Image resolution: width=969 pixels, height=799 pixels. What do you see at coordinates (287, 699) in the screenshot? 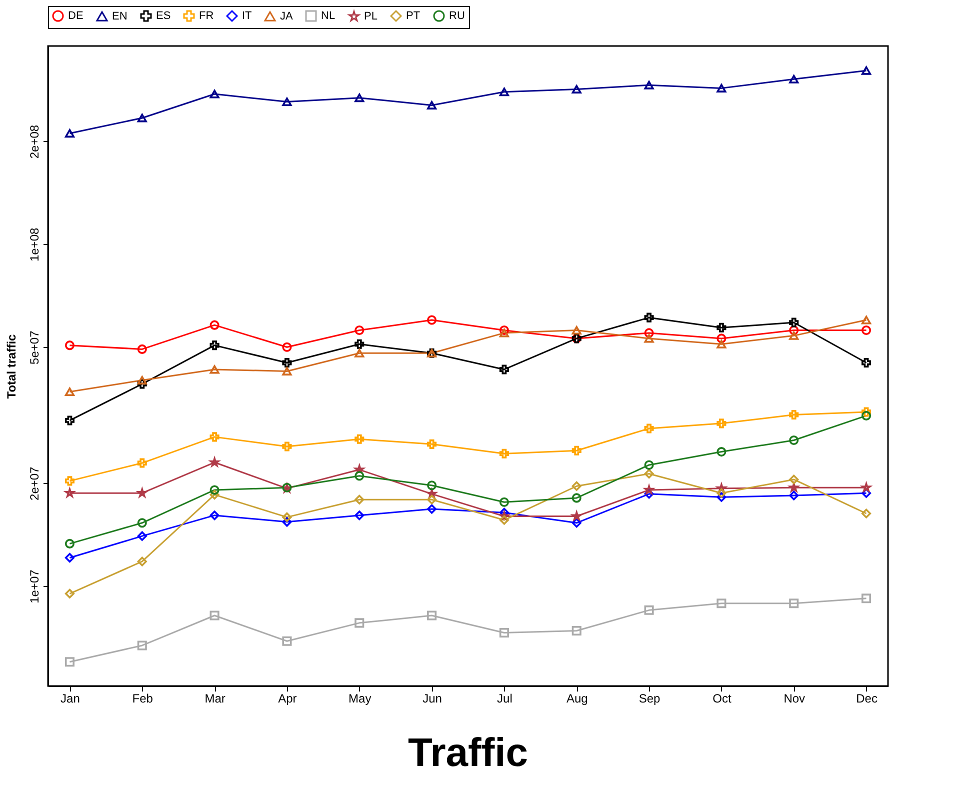
I see `x-tick-label: Apr` at bounding box center [287, 699].